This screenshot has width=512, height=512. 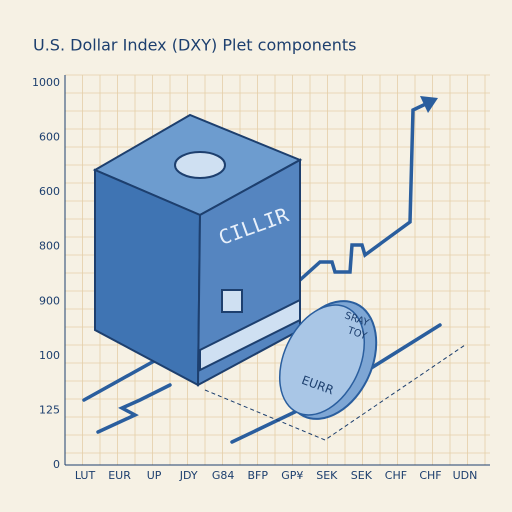 What do you see at coordinates (223, 475) in the screenshot?
I see `x-tick-label: G84` at bounding box center [223, 475].